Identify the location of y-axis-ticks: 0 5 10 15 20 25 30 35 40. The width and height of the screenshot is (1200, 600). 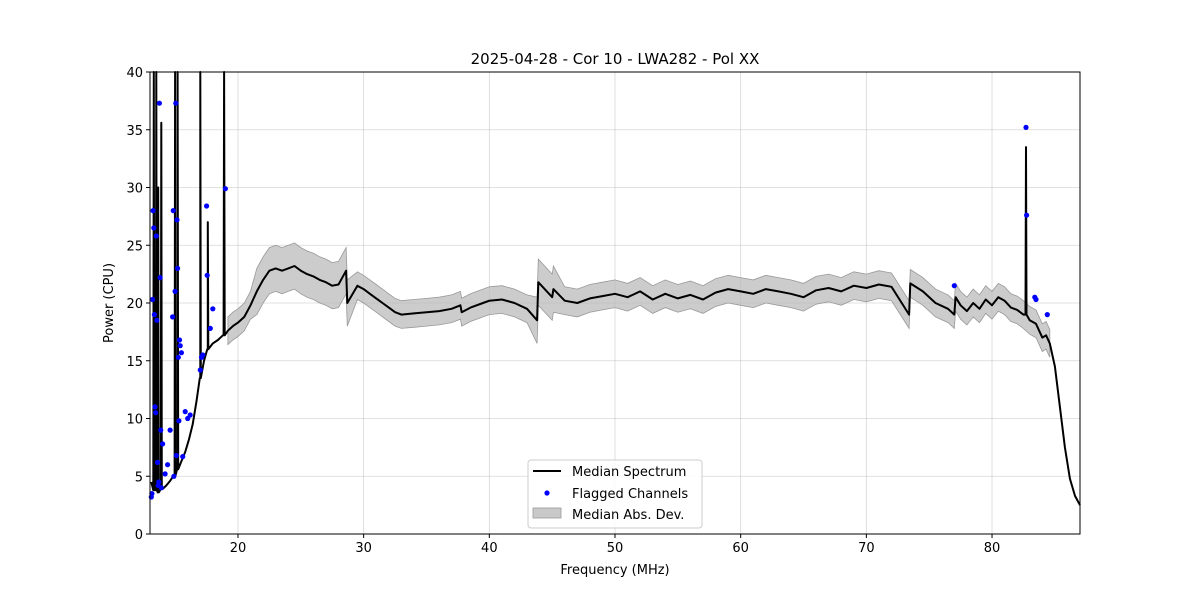
(138, 304).